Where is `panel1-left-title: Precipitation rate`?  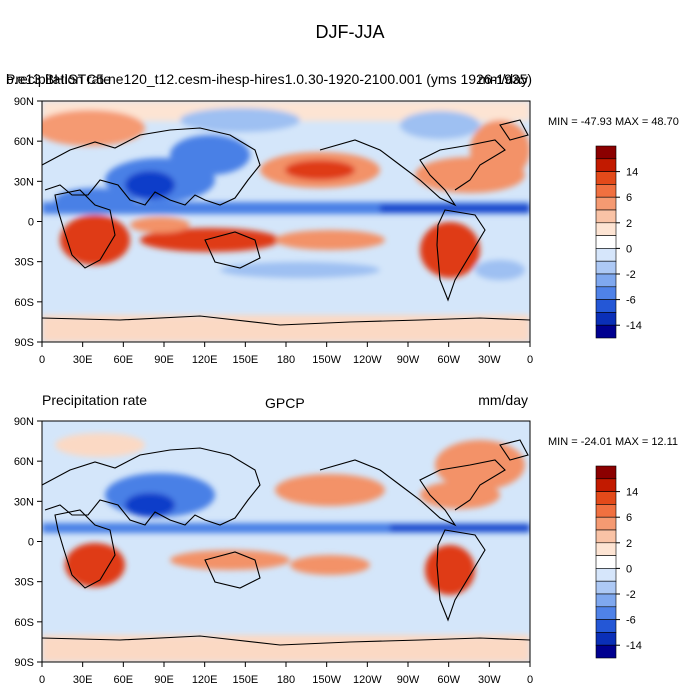 panel1-left-title: Precipitation rate is located at coordinates (59, 79).